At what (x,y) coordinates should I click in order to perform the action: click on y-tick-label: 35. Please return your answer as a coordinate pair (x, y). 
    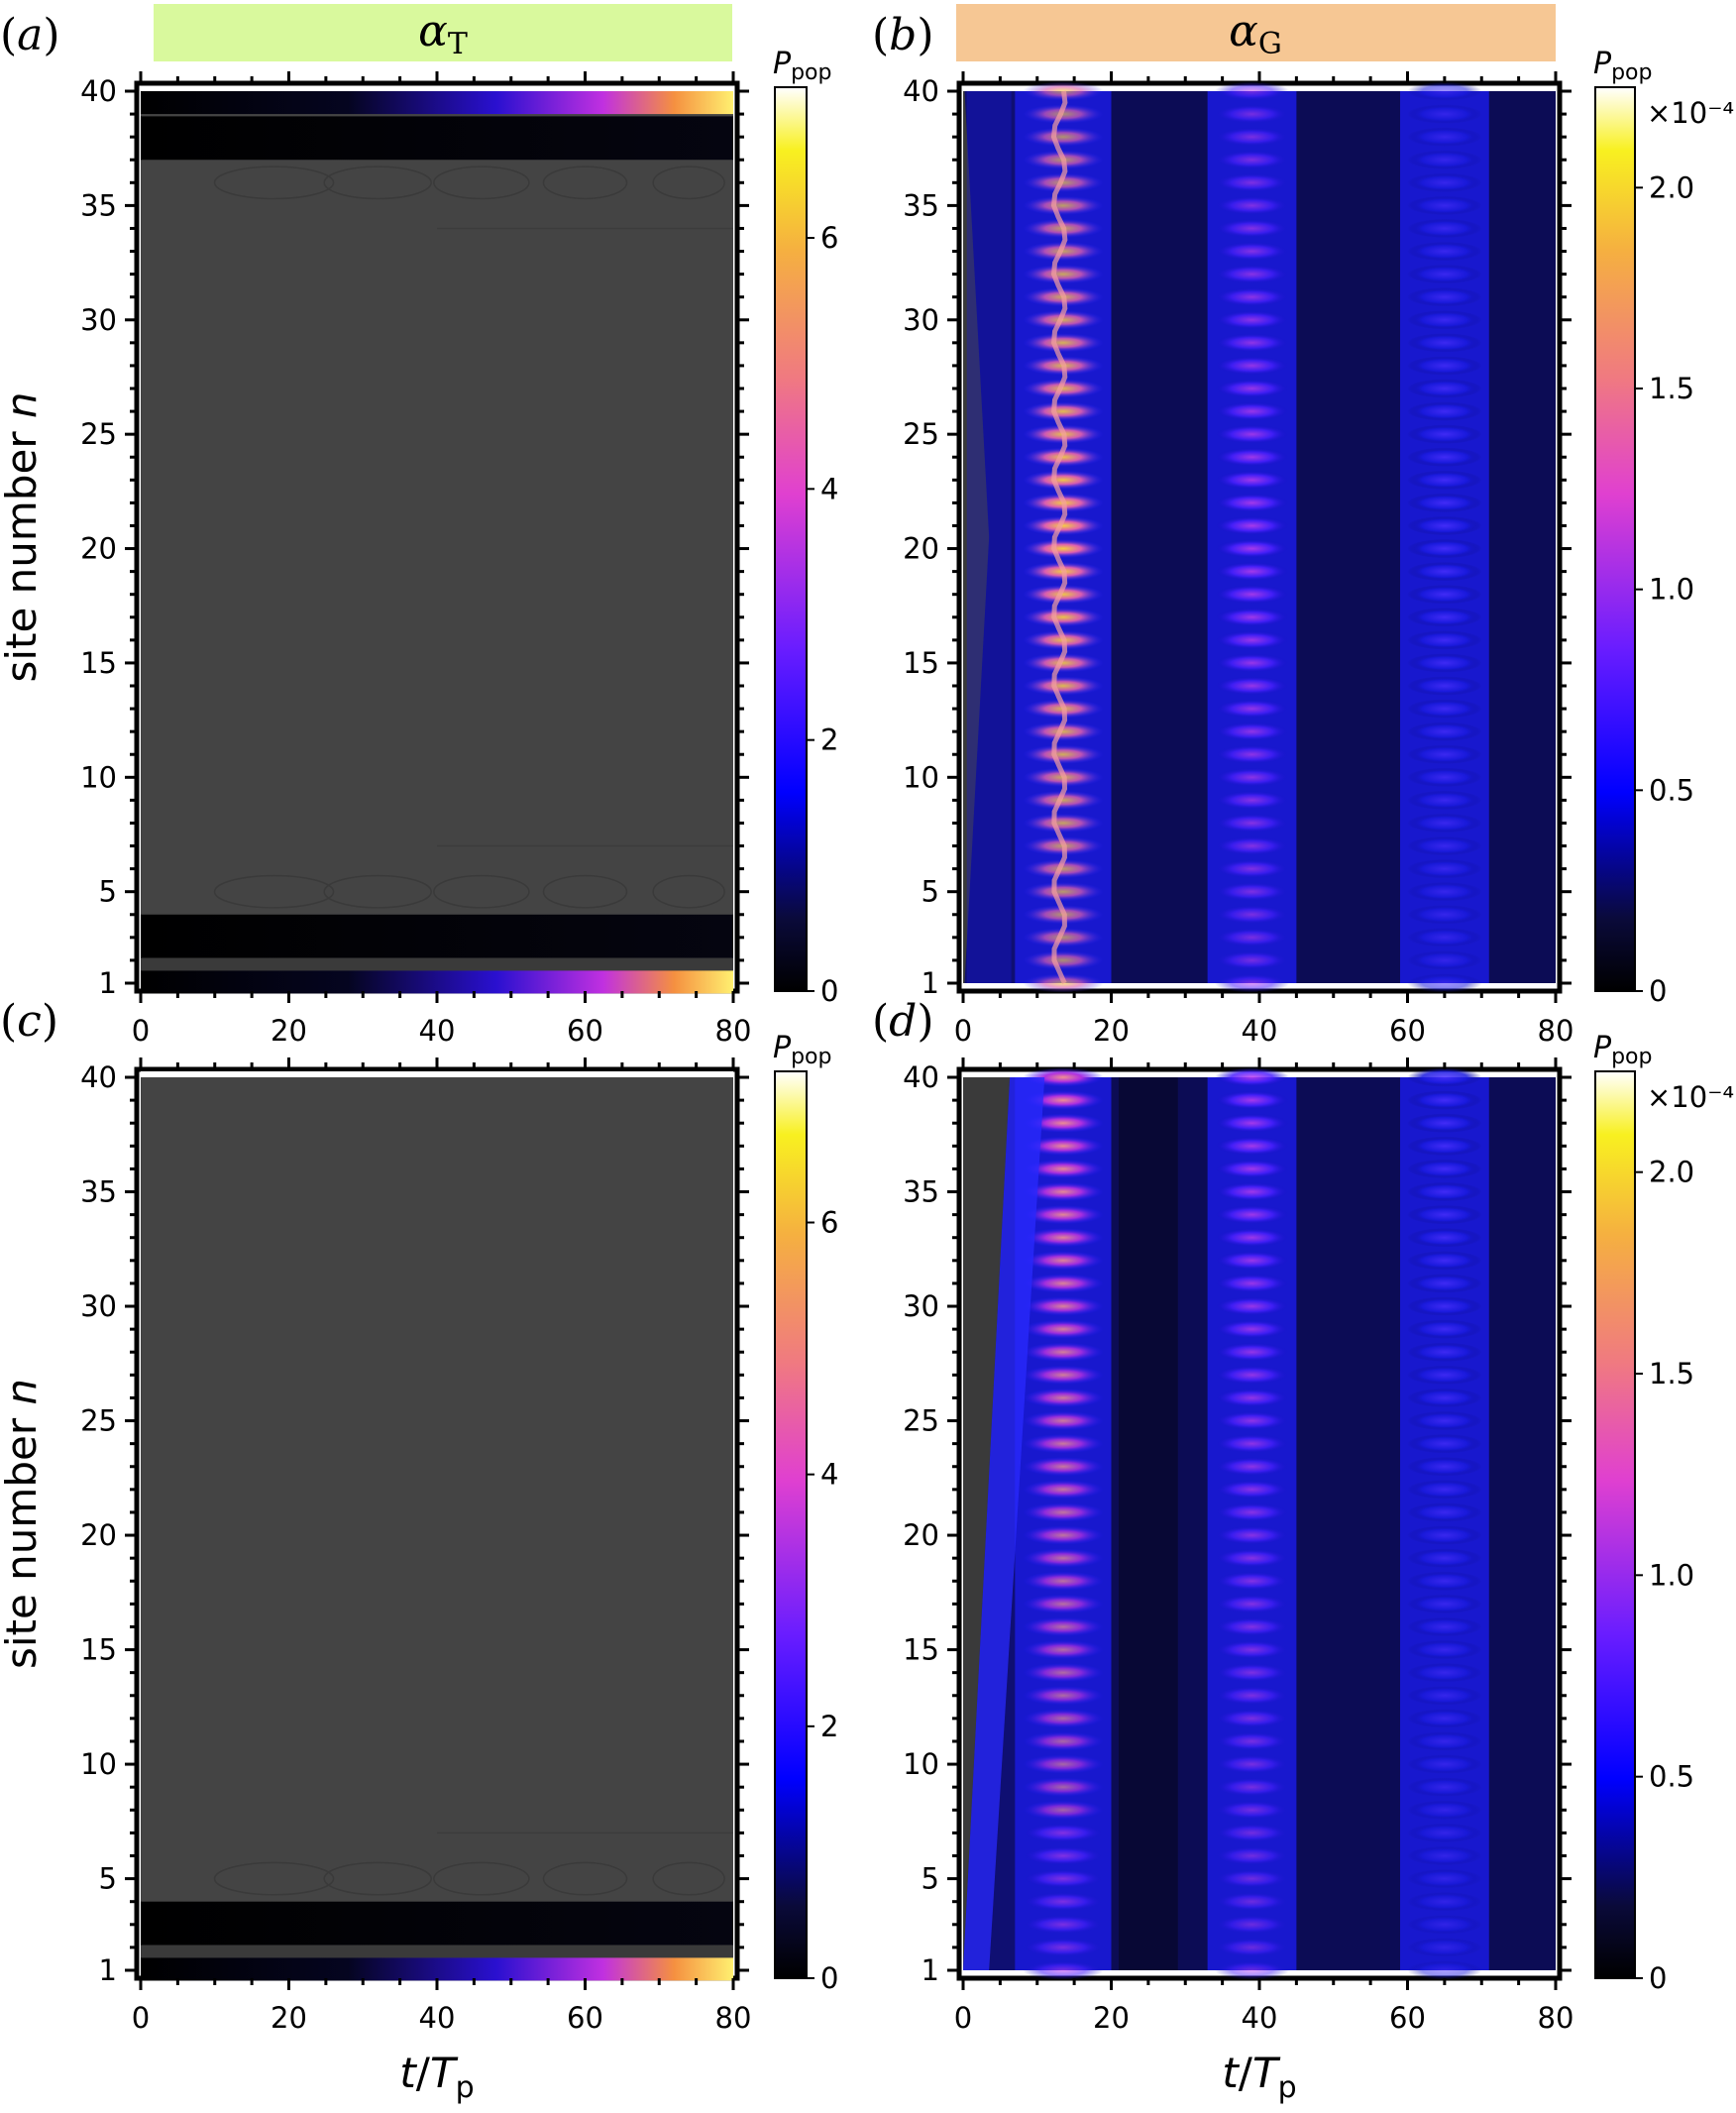
    Looking at the image, I should click on (98, 205).